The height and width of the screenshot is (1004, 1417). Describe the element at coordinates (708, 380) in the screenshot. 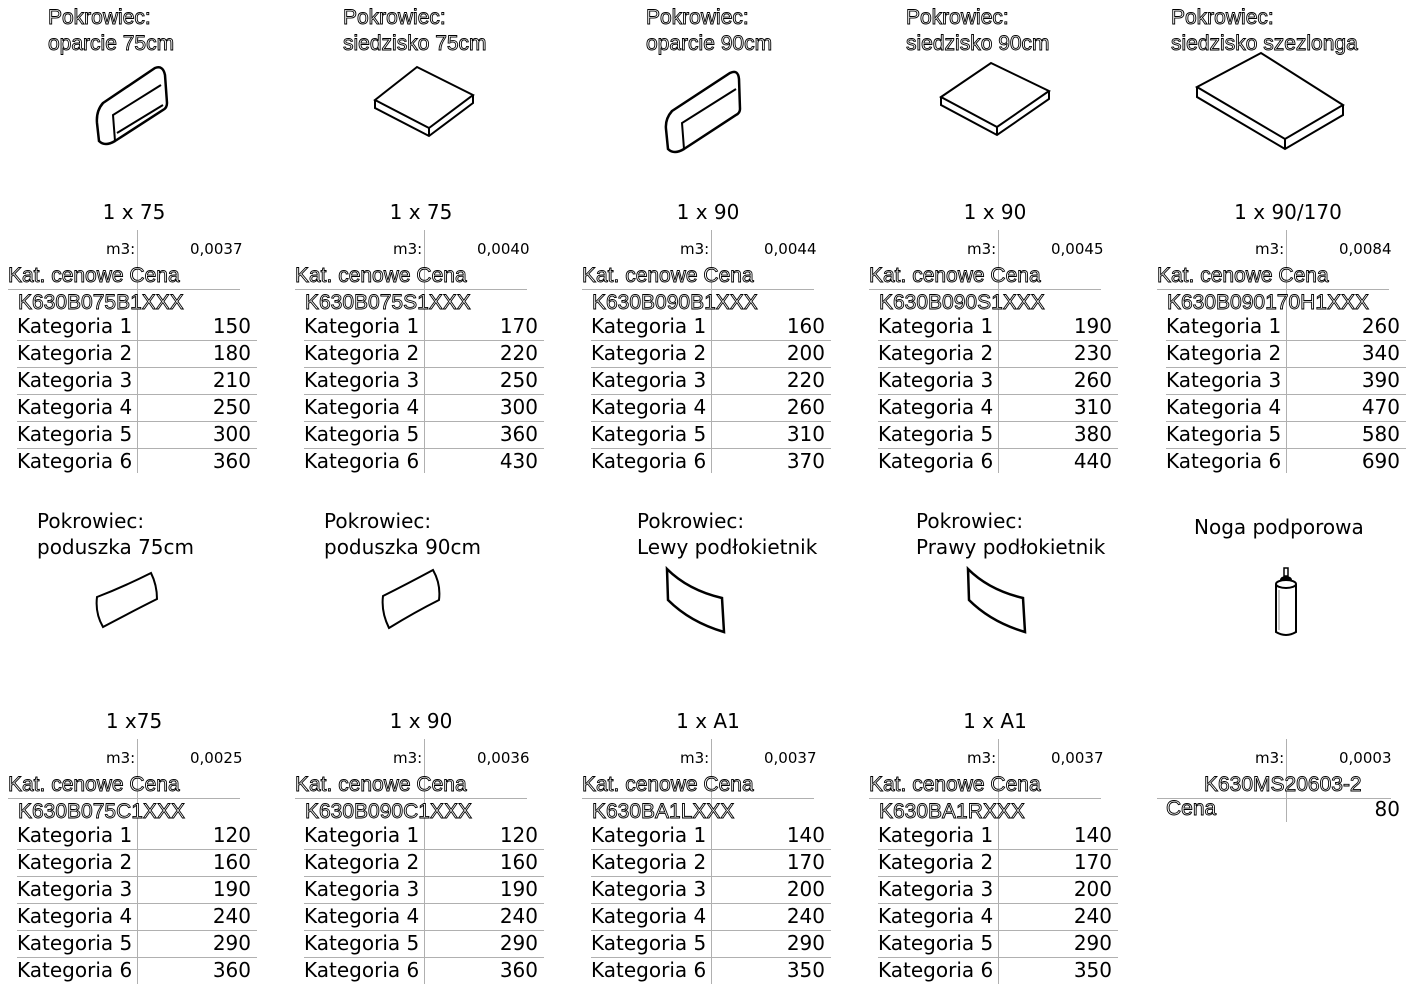

I see `price-row: Kategoria 3 220` at that location.